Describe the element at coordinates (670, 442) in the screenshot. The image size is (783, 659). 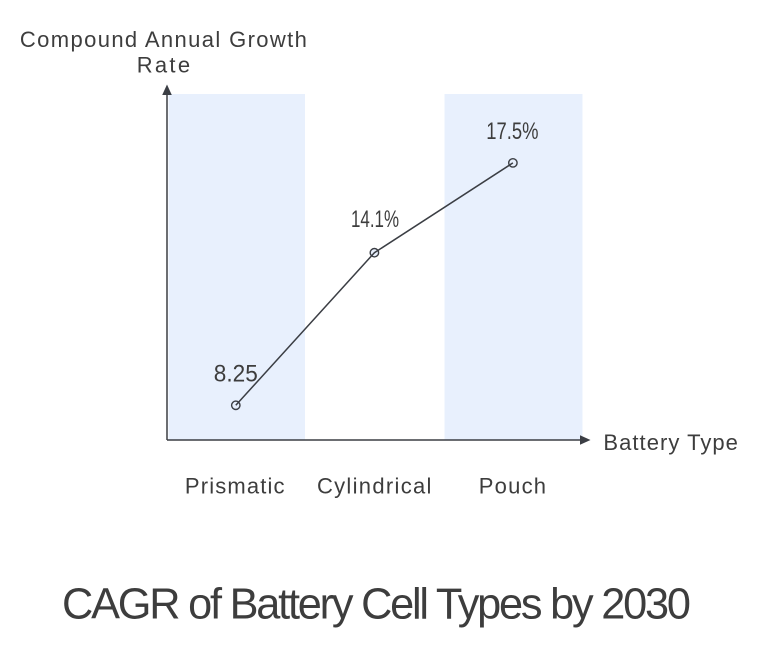
I see `svg-text: Battery Type` at that location.